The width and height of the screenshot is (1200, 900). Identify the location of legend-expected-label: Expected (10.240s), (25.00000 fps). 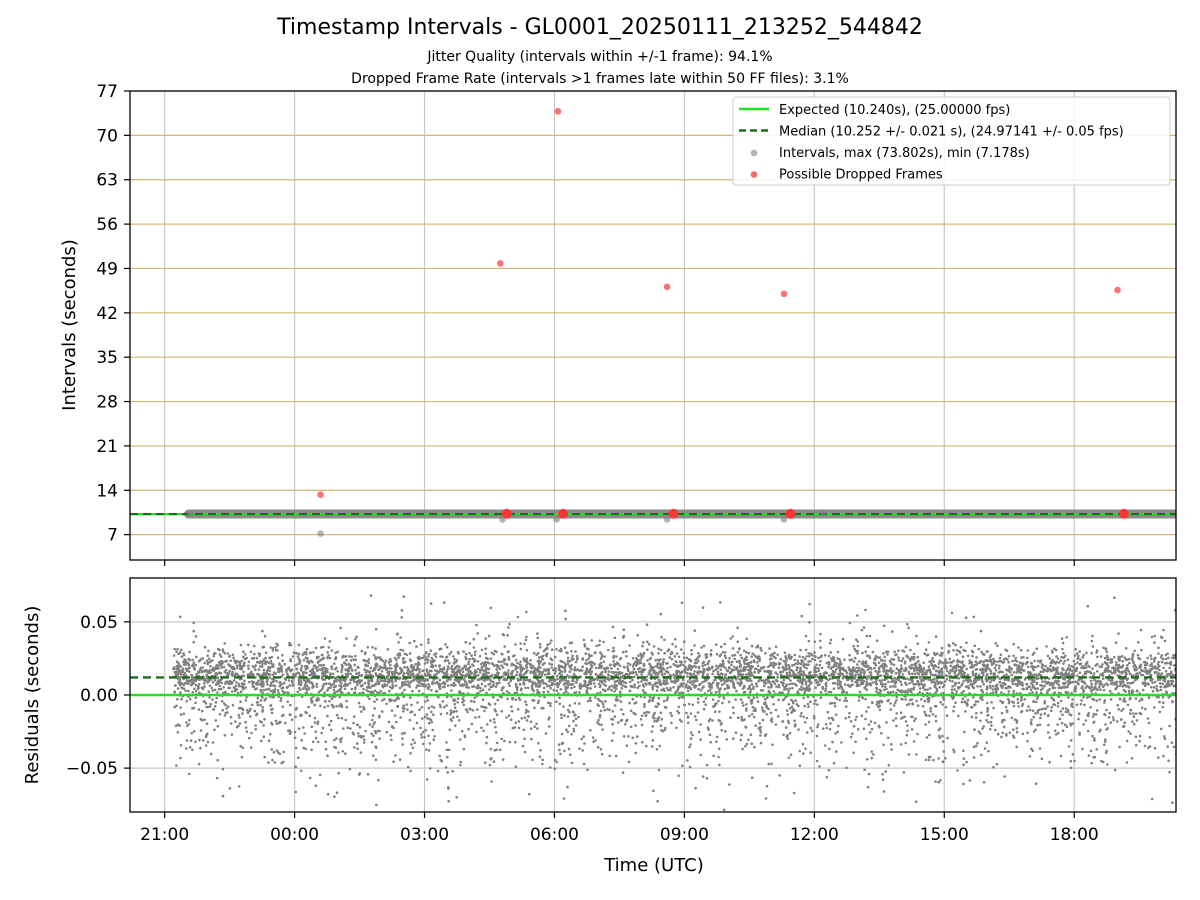
(894, 110).